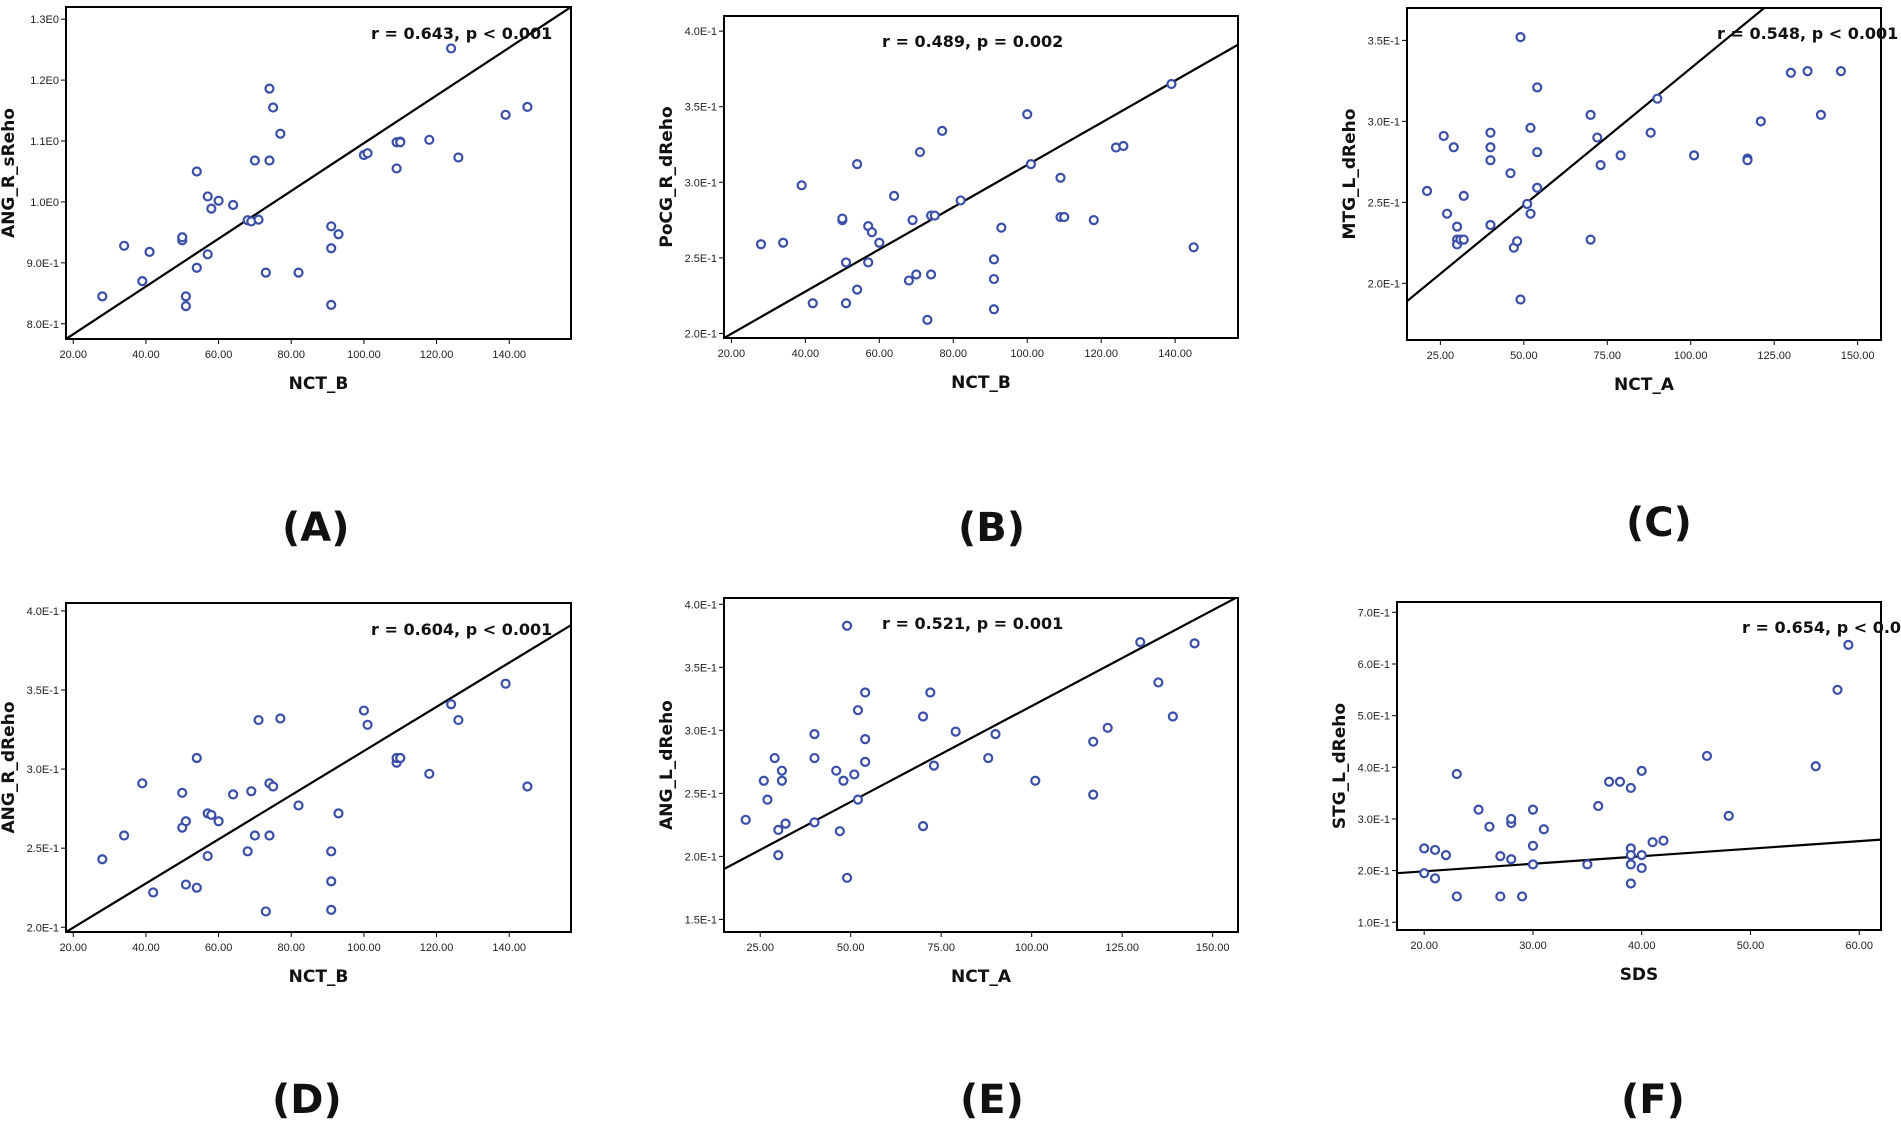 The width and height of the screenshot is (1901, 1147). What do you see at coordinates (1653, 1100) in the screenshot?
I see `panel-label-f: (F)` at bounding box center [1653, 1100].